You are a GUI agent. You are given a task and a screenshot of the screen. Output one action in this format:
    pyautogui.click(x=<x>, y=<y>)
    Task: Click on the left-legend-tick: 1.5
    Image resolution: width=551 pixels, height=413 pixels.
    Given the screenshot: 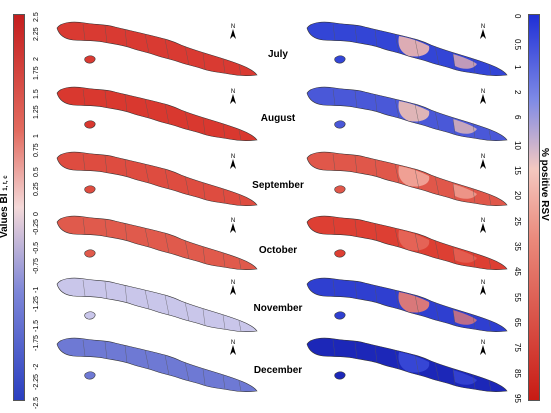 What is the action you would take?
    pyautogui.click(x=36, y=94)
    